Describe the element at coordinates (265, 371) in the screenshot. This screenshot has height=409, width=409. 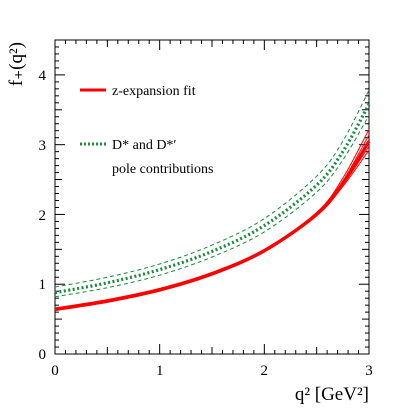
I see `x-tick-label: 2` at that location.